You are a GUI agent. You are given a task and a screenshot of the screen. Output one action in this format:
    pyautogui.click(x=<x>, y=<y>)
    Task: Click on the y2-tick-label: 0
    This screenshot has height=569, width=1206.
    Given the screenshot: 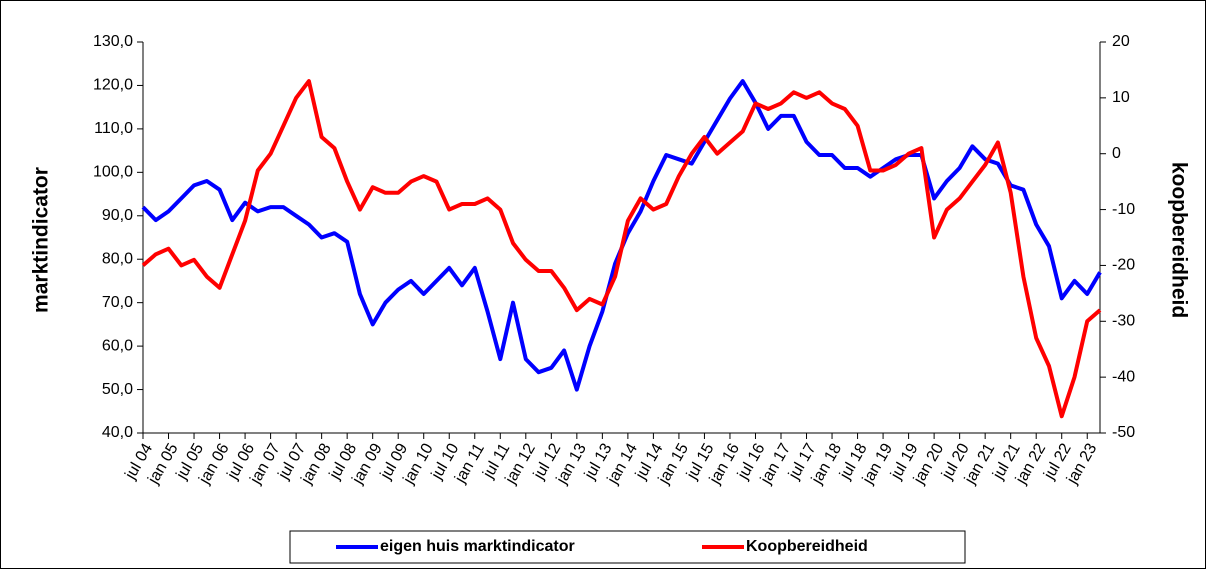 What is the action you would take?
    pyautogui.click(x=1116, y=153)
    